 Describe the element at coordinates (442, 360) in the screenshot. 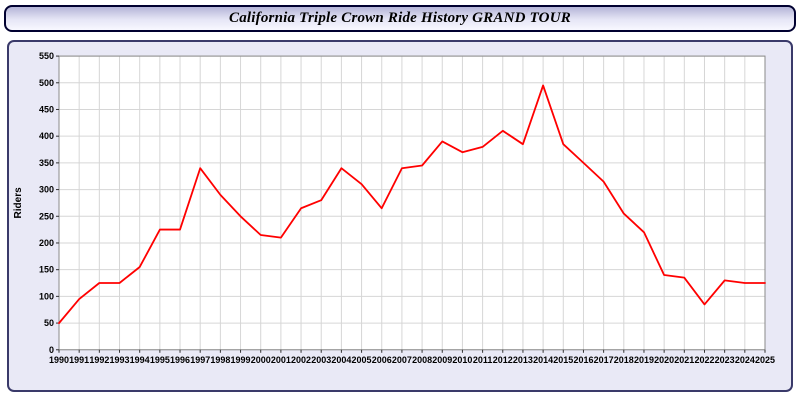

I see `x-tick-label: 2009` at that location.